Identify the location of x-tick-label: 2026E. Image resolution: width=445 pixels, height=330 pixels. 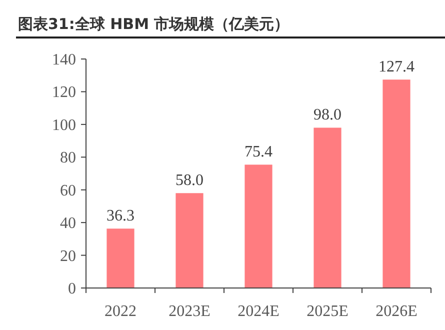
(397, 311).